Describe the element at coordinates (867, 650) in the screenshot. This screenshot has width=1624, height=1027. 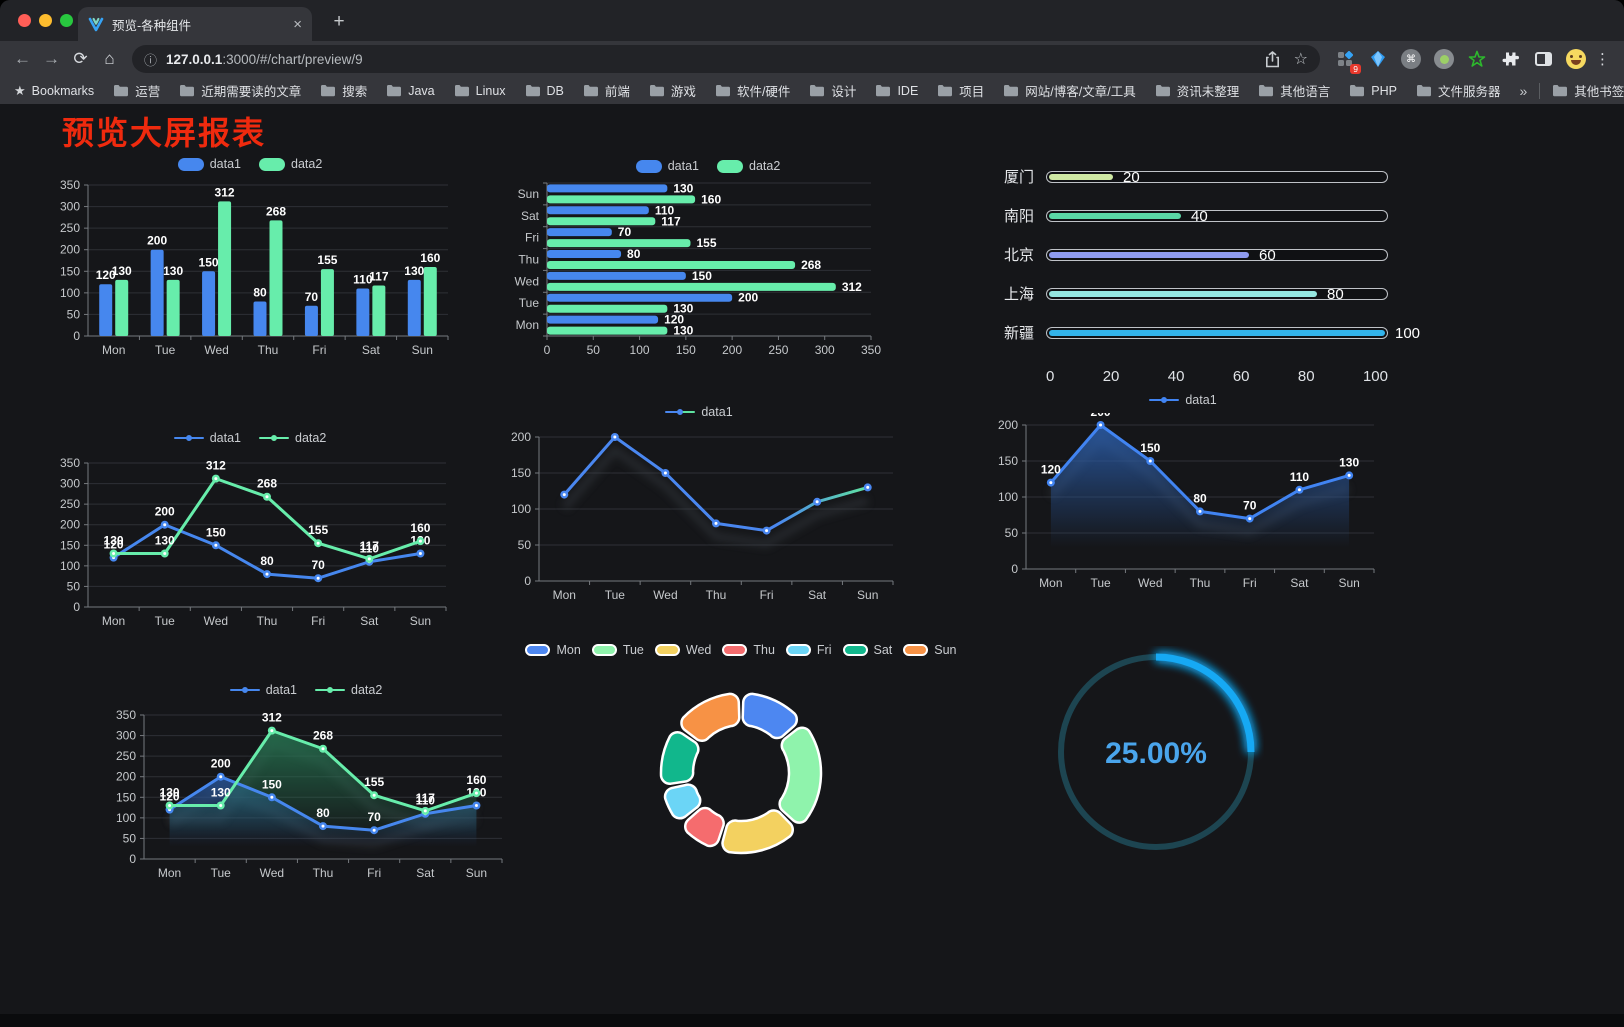
I see `legend-item-Sat: Sat` at that location.